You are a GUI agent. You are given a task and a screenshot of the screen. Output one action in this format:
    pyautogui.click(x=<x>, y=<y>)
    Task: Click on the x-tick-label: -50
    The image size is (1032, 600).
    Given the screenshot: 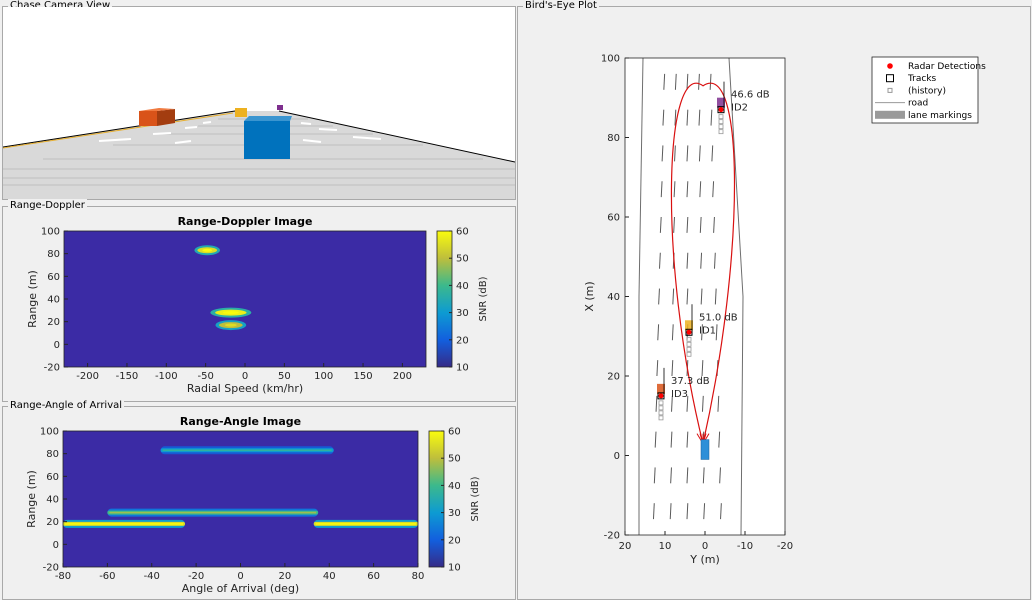 What is the action you would take?
    pyautogui.click(x=205, y=376)
    